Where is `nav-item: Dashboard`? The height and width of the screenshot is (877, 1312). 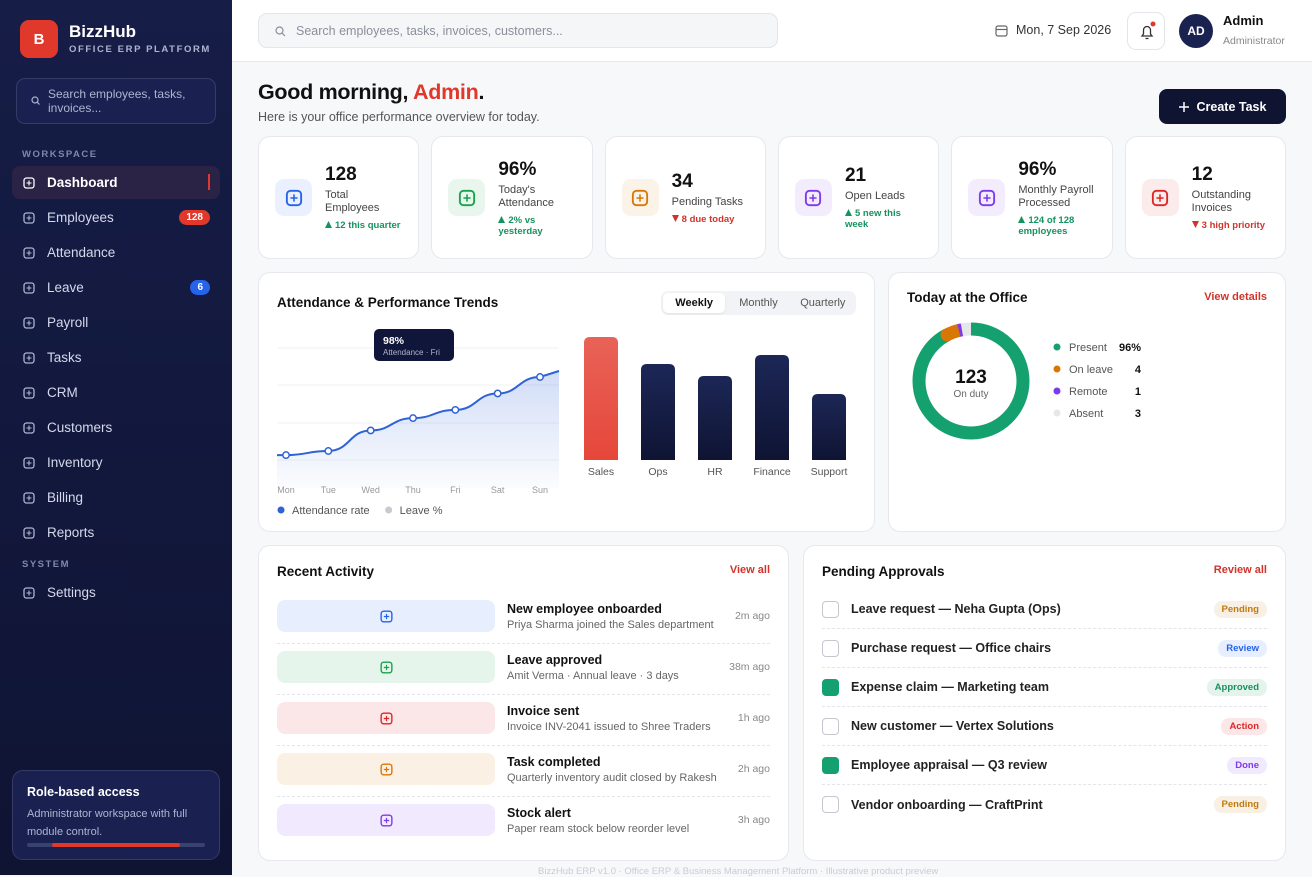 nav-item: Dashboard is located at coordinates (116, 182).